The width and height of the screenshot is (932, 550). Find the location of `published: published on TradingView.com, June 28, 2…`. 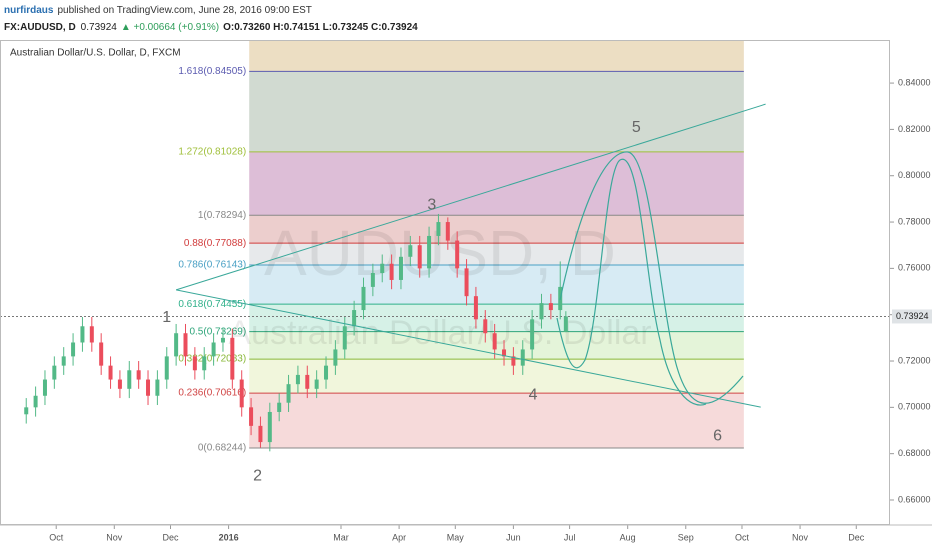

published: published on TradingView.com, June 28, 2… is located at coordinates (184, 10).